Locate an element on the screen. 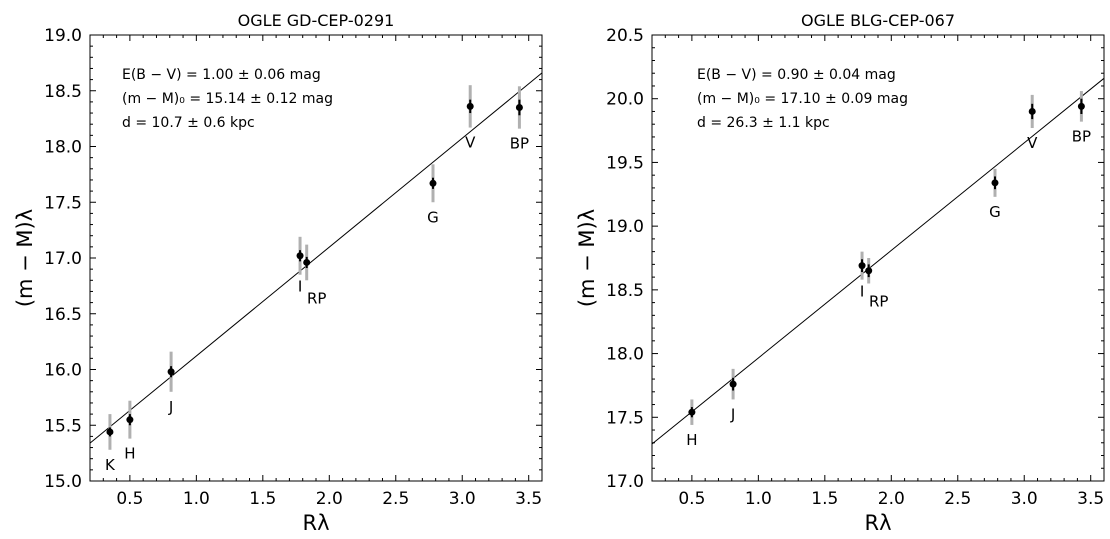 The height and width of the screenshot is (539, 1110). chart-right-xlabel: Rλ is located at coordinates (877, 523).